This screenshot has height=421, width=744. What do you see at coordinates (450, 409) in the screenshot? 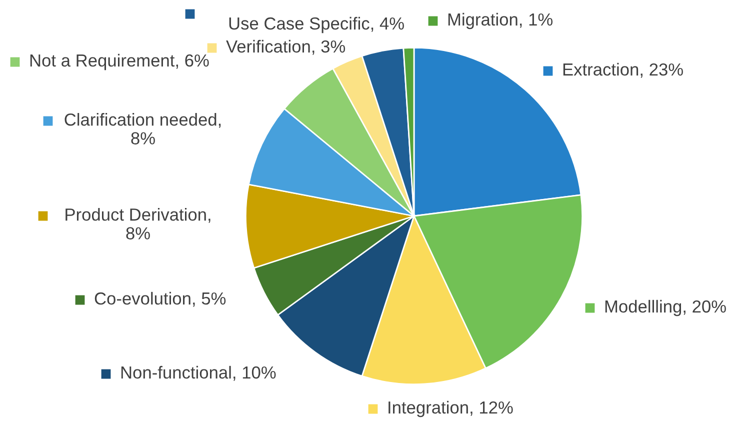
I see `legend-label: Integration, 12%` at bounding box center [450, 409].